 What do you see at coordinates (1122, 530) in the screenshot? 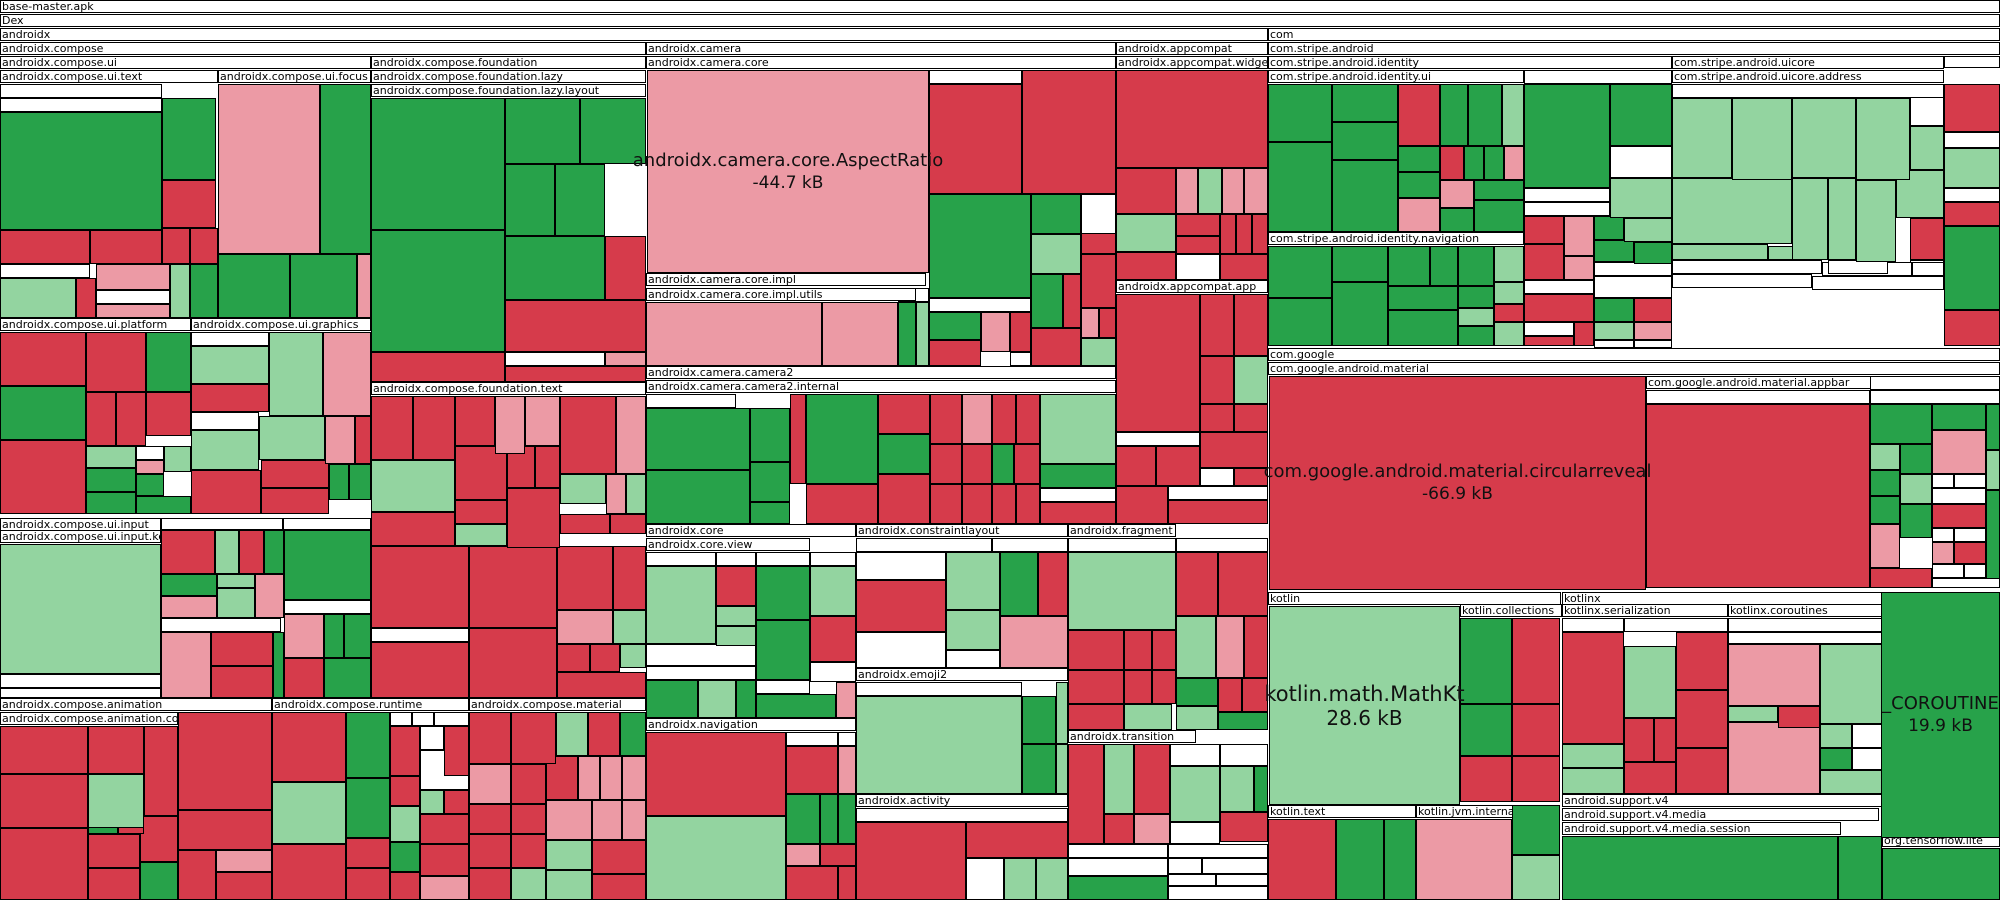
I see `package-label: androidx.fragment` at bounding box center [1122, 530].